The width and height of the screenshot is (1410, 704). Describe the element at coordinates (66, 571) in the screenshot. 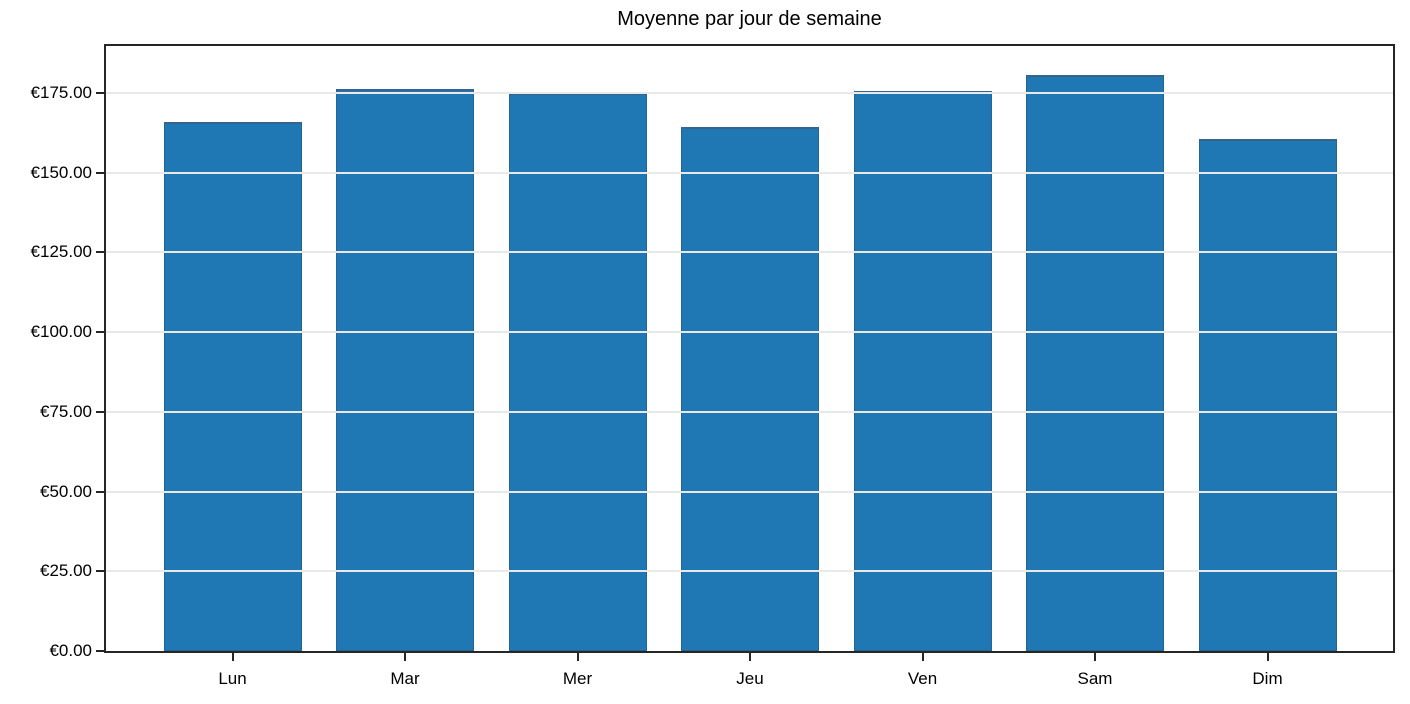

I see `y-tick-label-25: €25.00` at that location.